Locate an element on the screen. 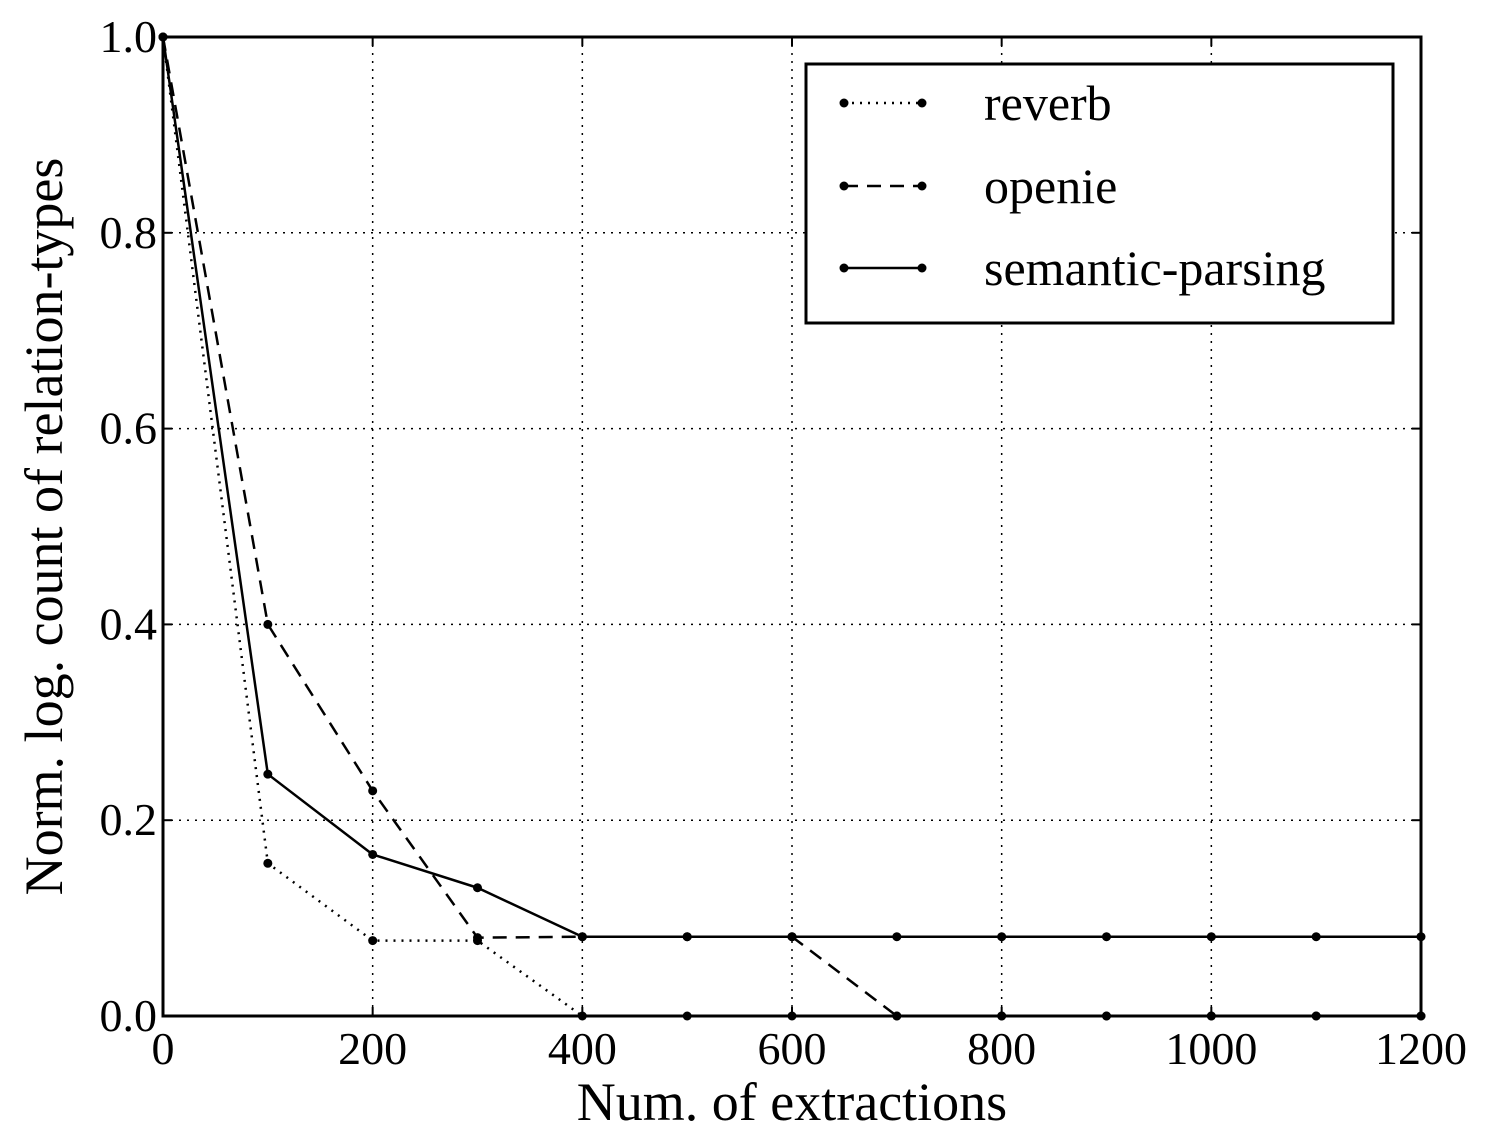 Image resolution: width=1490 pixels, height=1142 pixels. y-tick-label: 0.4 is located at coordinates (129, 623).